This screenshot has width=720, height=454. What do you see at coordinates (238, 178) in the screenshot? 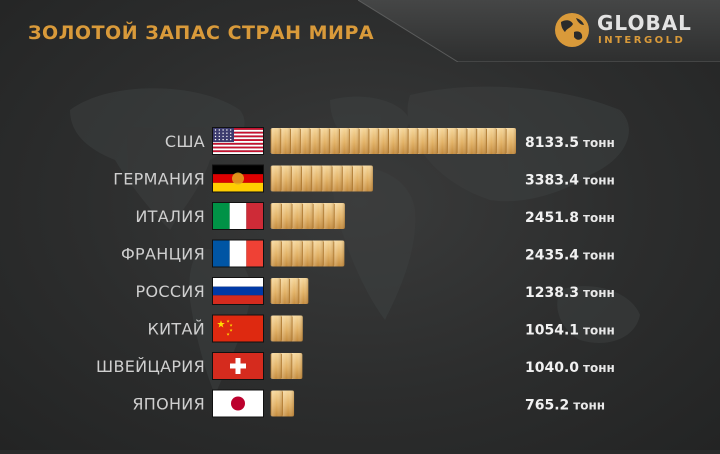
I see `de-flag-icon` at bounding box center [238, 178].